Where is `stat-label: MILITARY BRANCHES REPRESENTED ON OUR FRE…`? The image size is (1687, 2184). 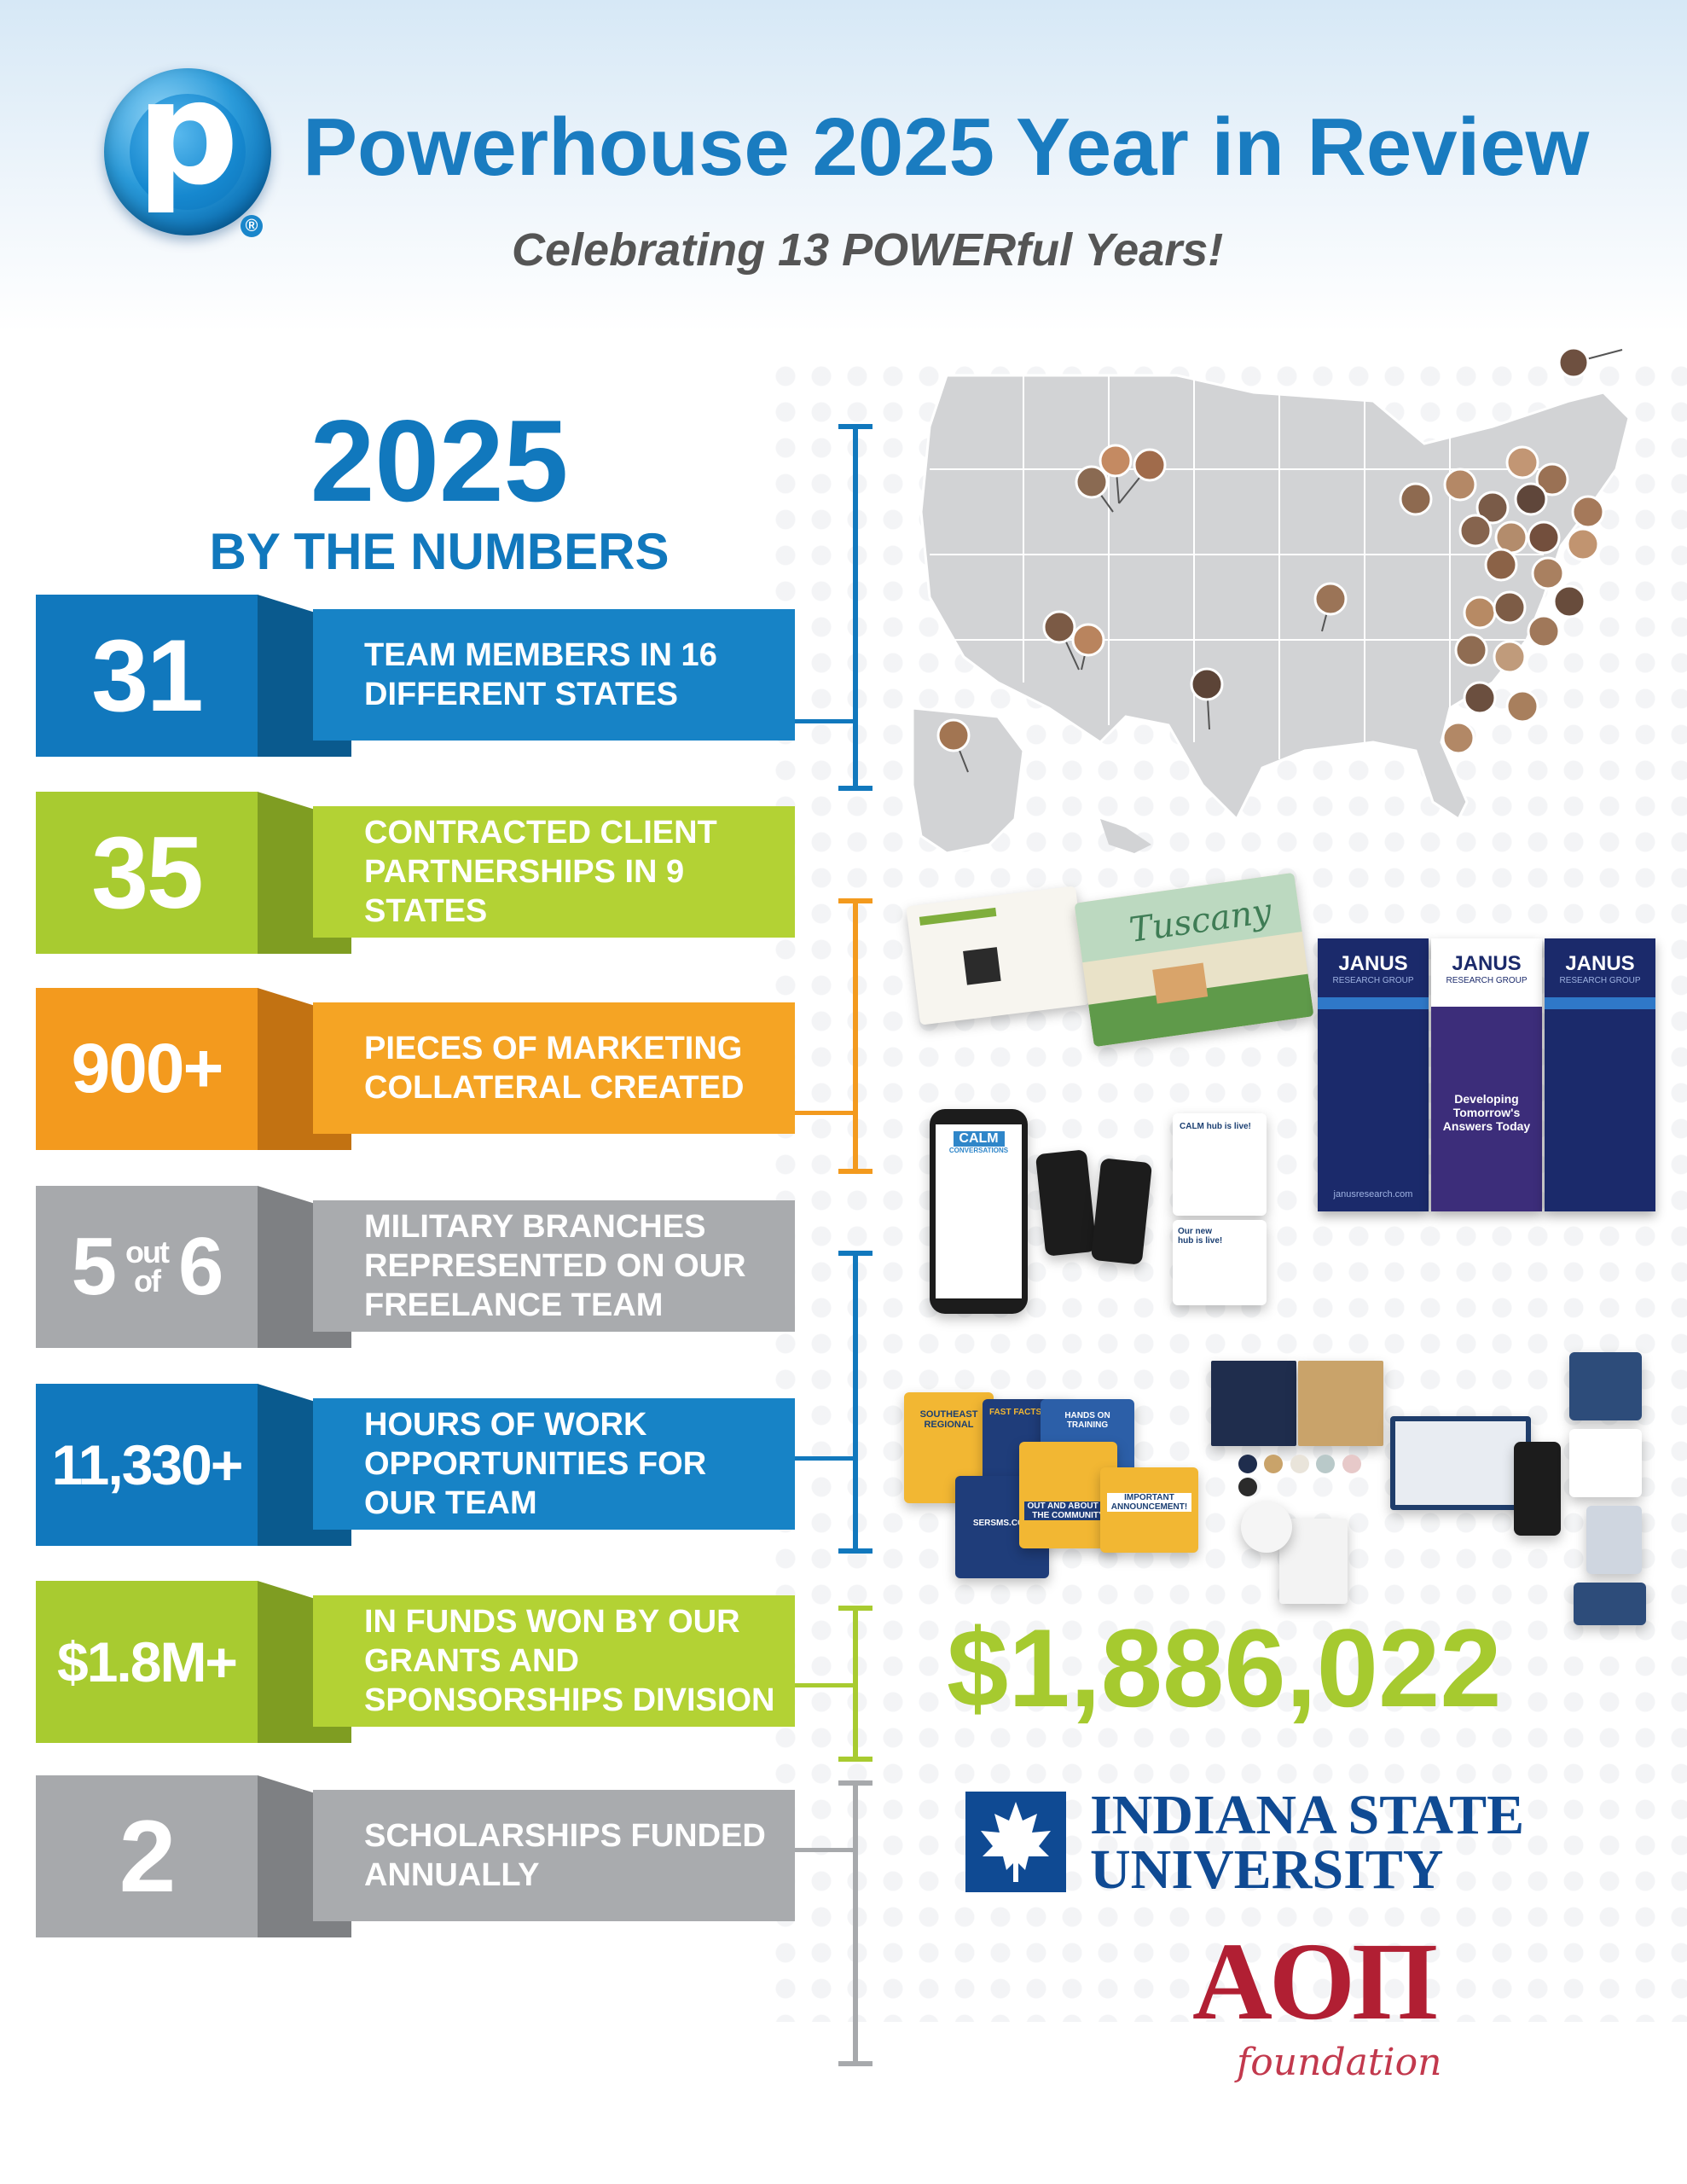
stat-label: MILITARY BRANCHES REPRESENTED ON OUR FRE… is located at coordinates (555, 1266).